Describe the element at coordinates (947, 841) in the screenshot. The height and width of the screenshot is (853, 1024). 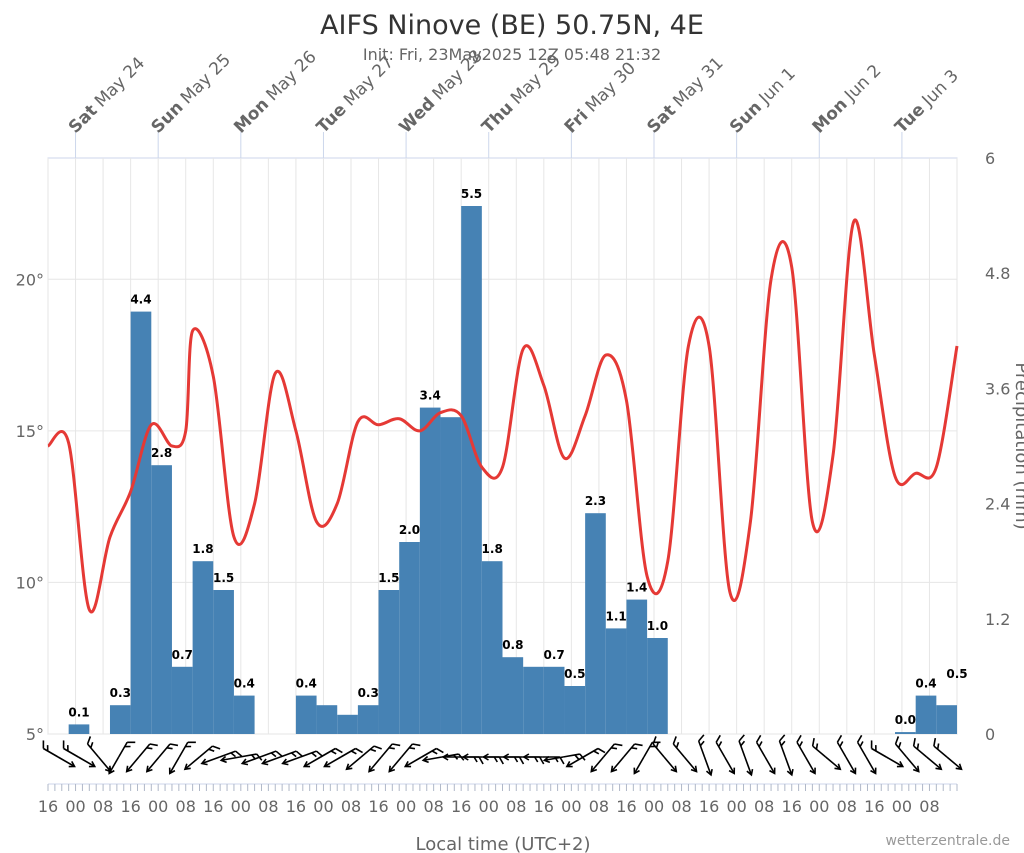
I see `credit-label: wetterzentrale.de` at that location.